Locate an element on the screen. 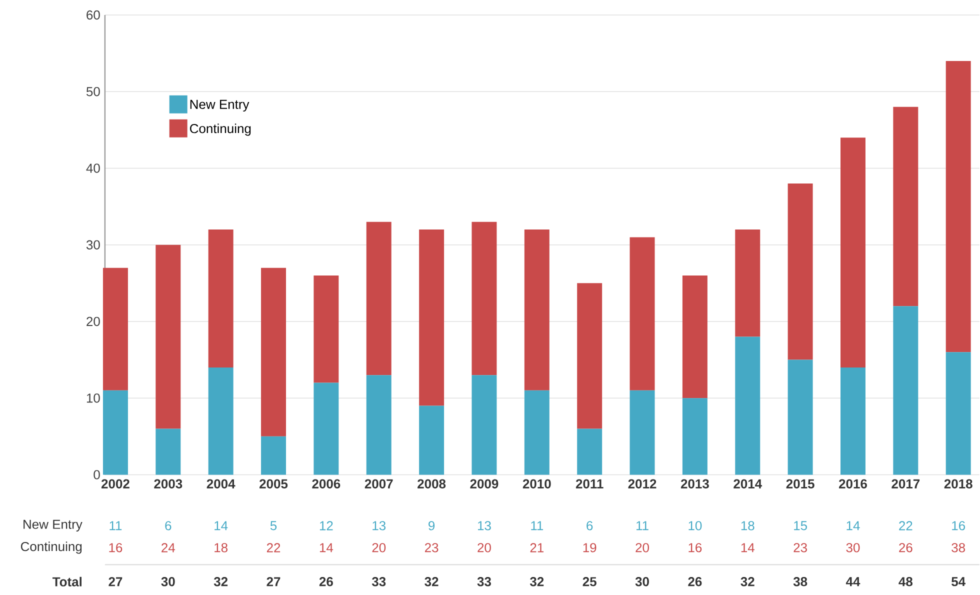  data-label: 30 is located at coordinates (853, 547).